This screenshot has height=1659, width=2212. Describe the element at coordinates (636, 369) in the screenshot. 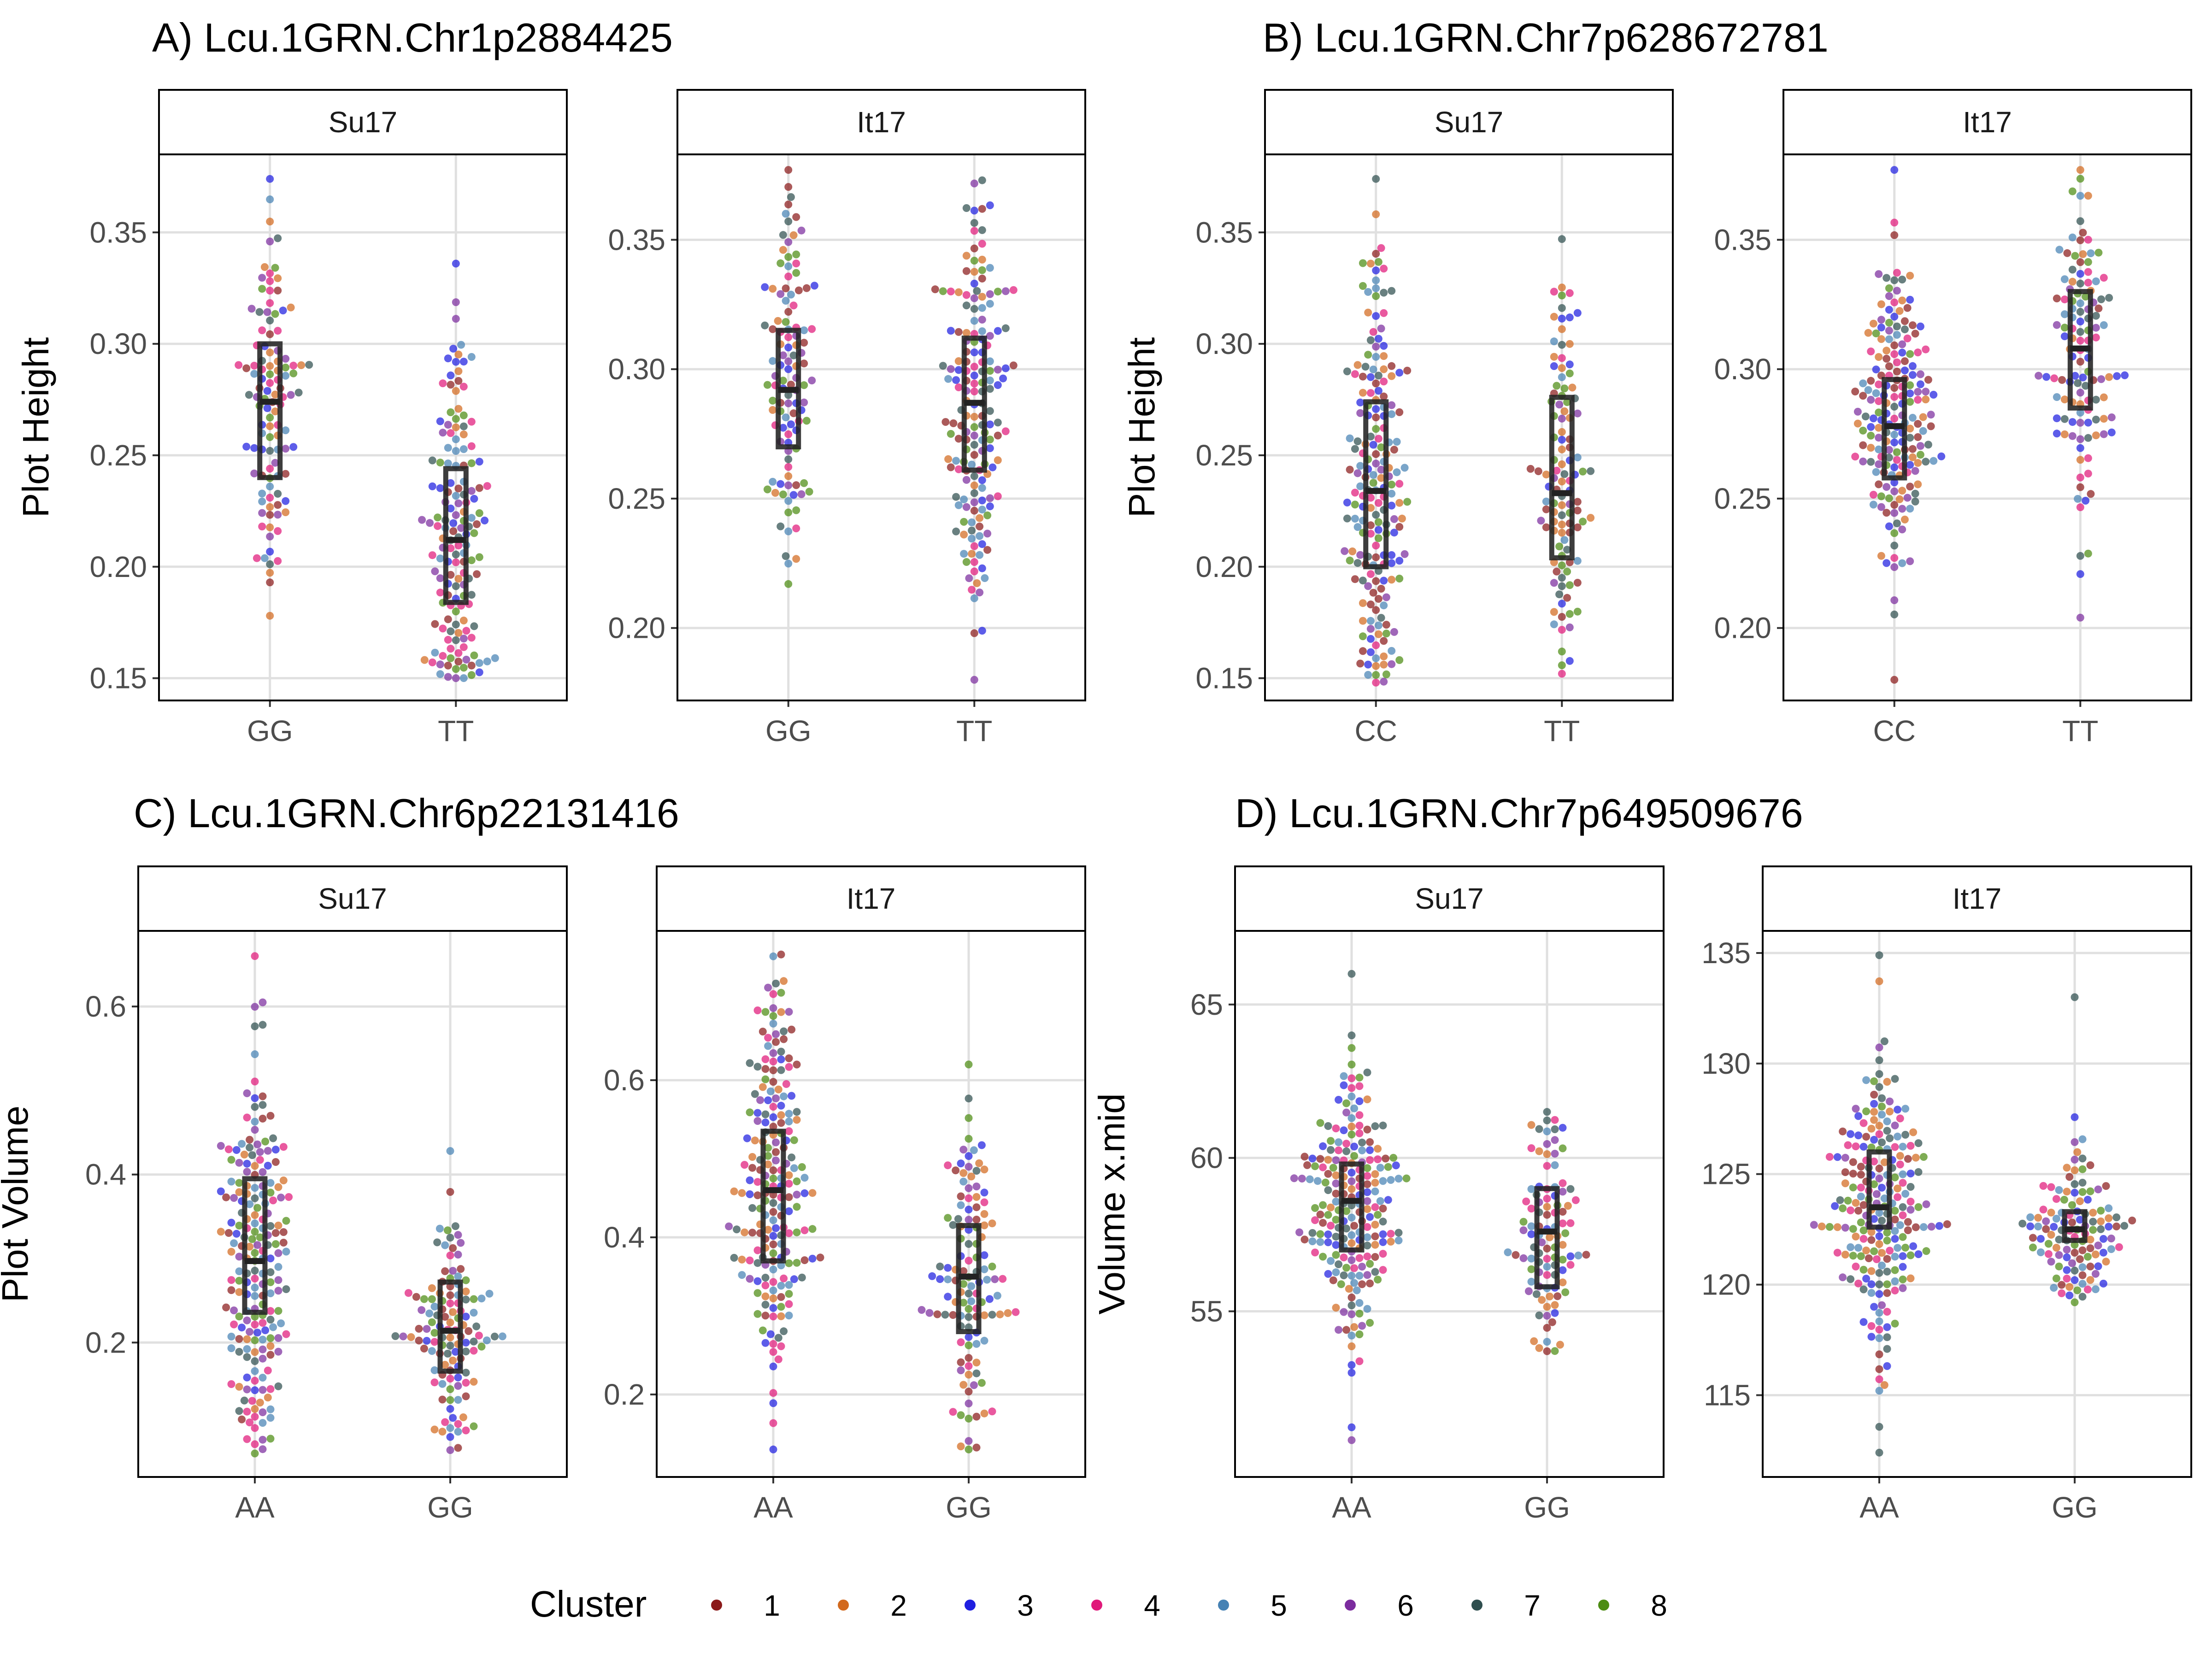

I see `y-tick-label: 0.30` at that location.